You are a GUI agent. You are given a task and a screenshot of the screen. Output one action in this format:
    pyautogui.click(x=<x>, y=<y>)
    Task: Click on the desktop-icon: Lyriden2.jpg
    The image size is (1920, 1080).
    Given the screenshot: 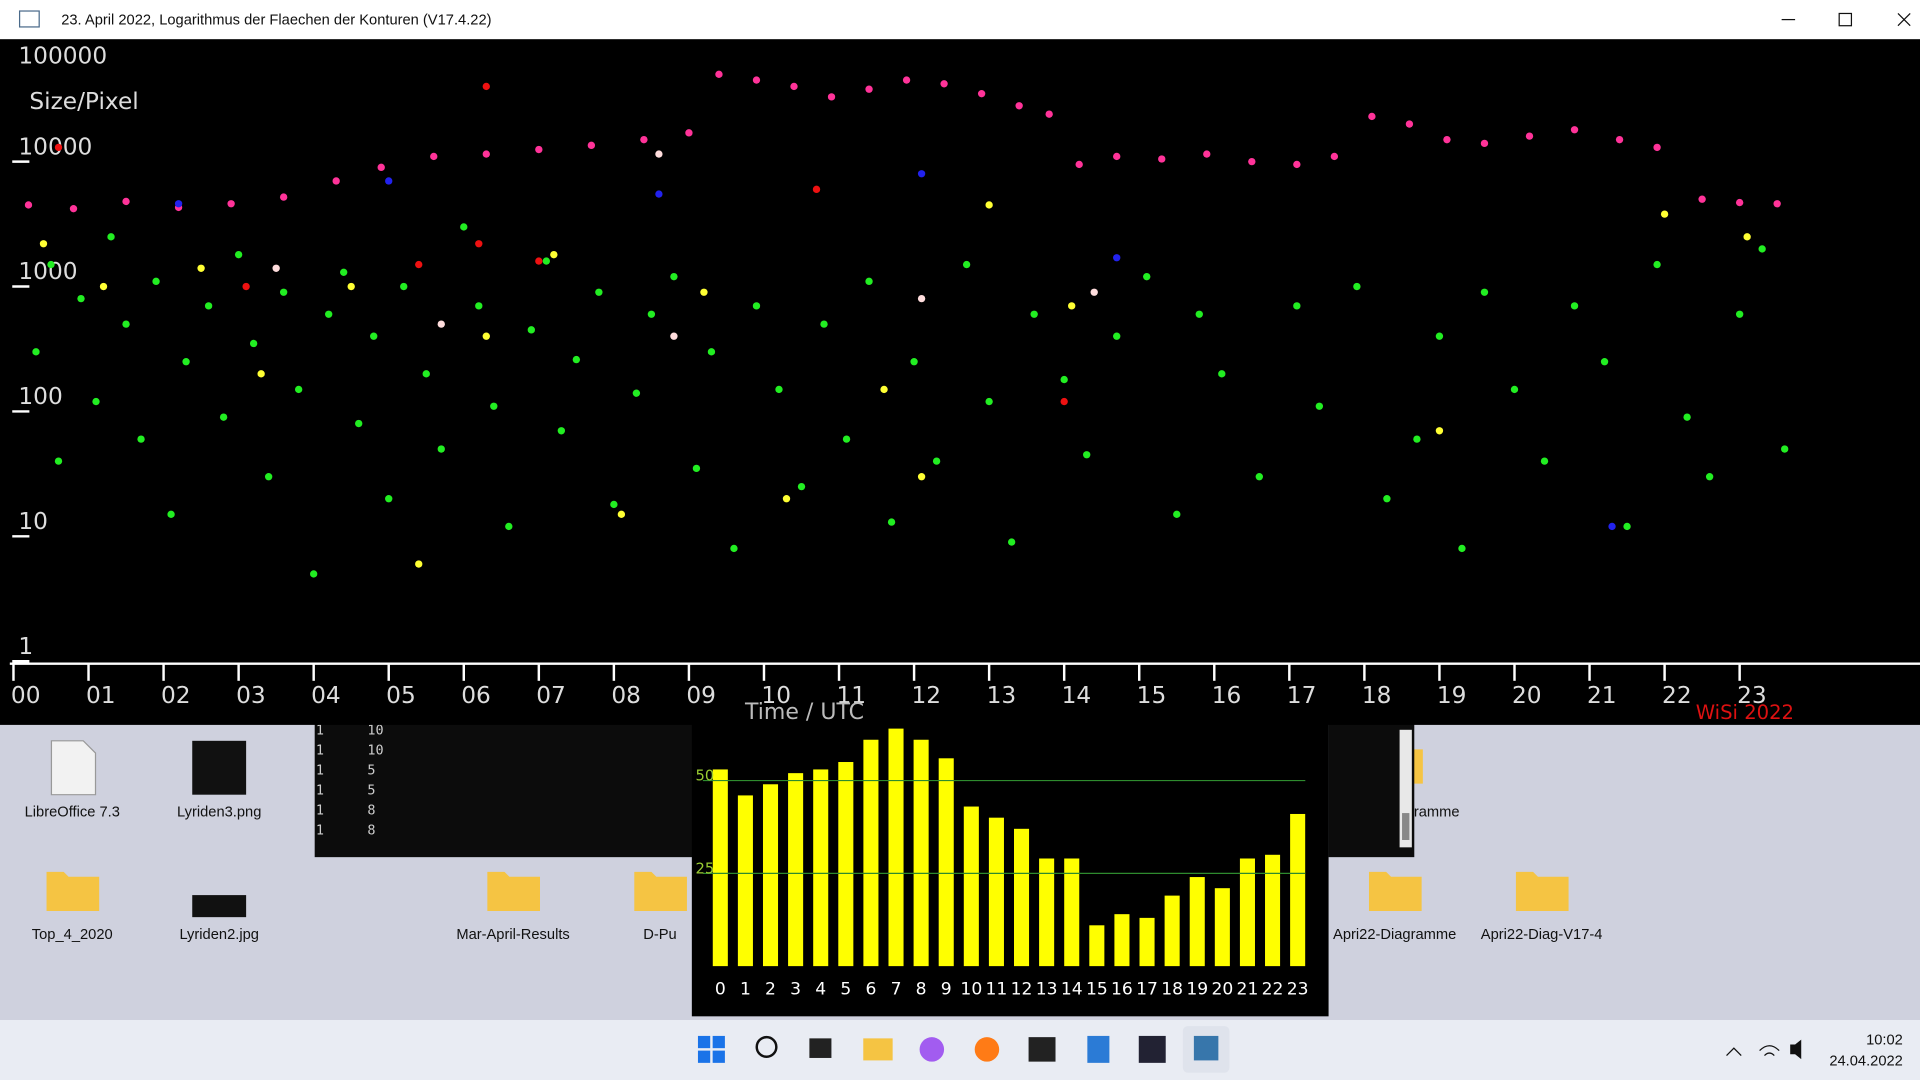 What is the action you would take?
    pyautogui.click(x=219, y=919)
    